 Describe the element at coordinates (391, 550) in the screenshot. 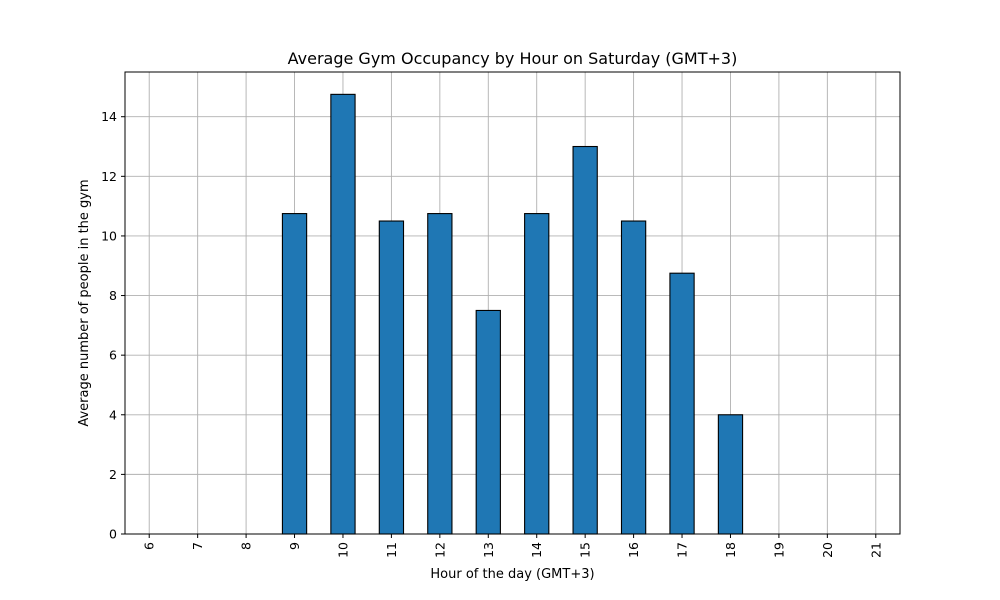

I see `x-tick-label: 11` at that location.